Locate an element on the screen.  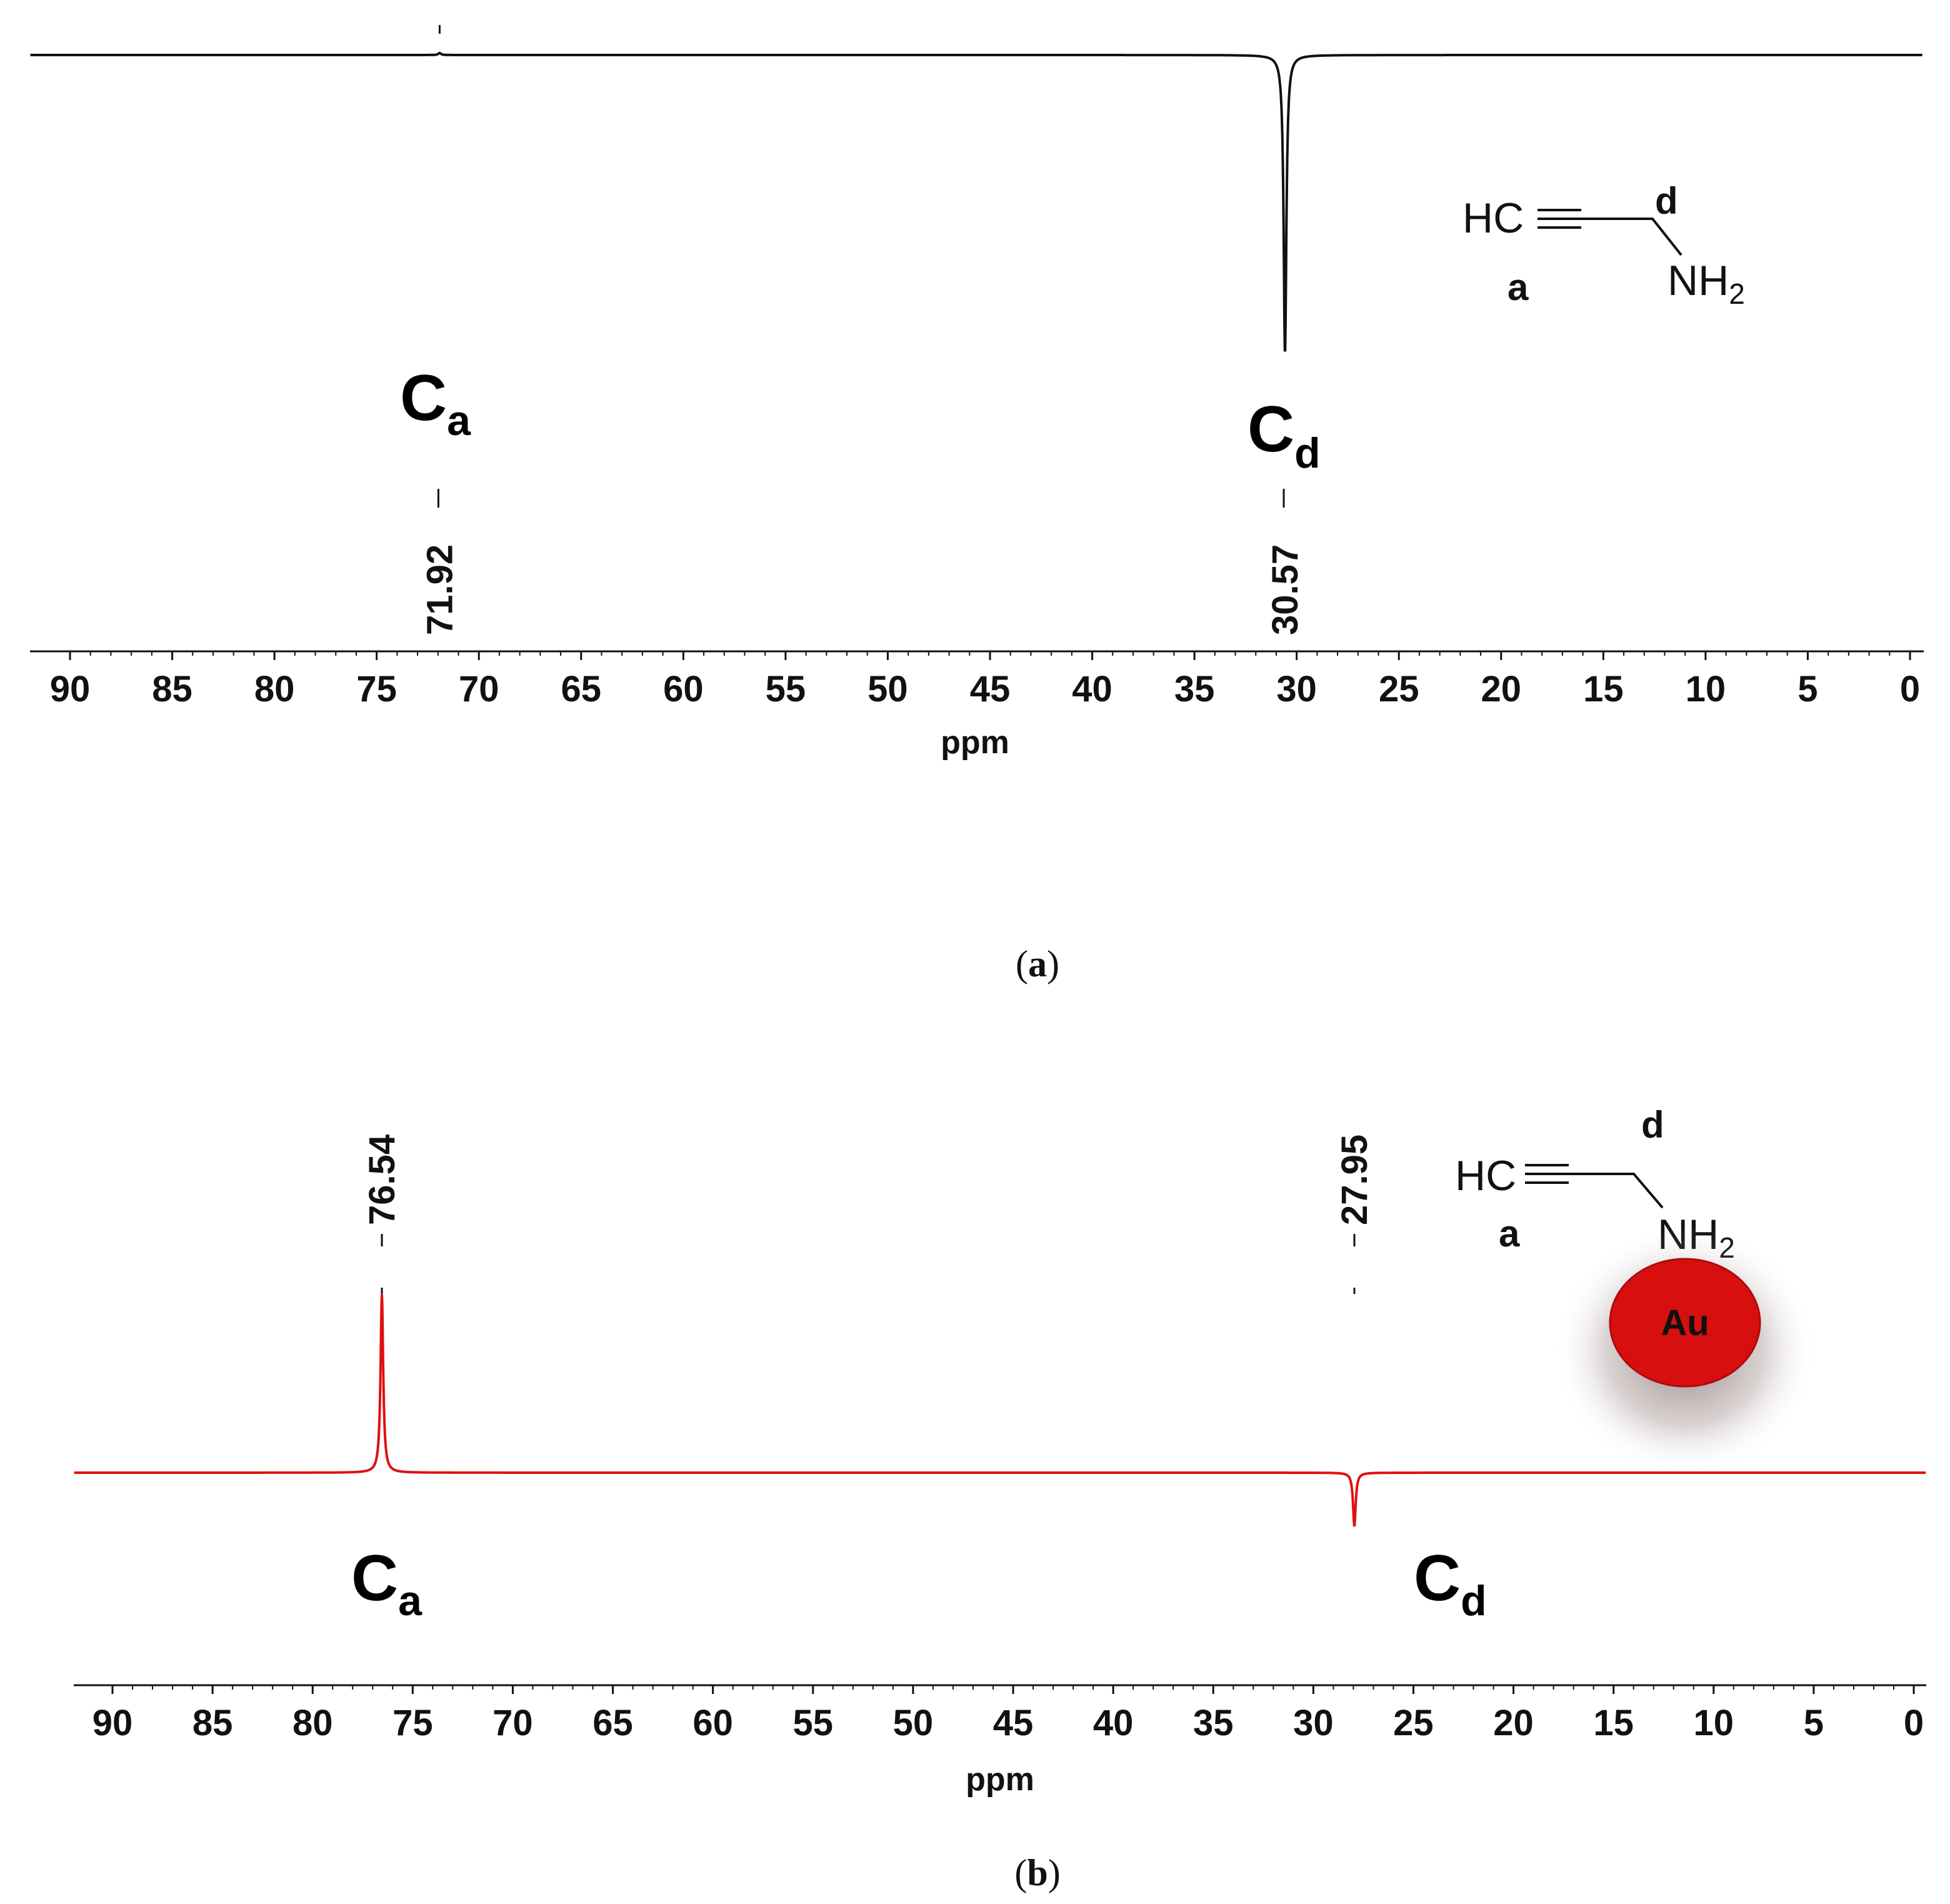
panel-a-assignment-cd: Cd is located at coordinates (1285, 435).